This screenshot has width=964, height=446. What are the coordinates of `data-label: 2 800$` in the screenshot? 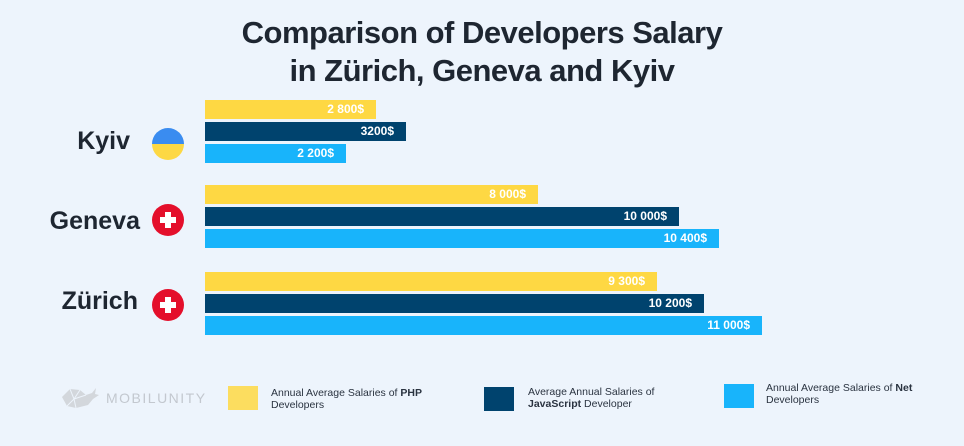 It's located at (345, 109).